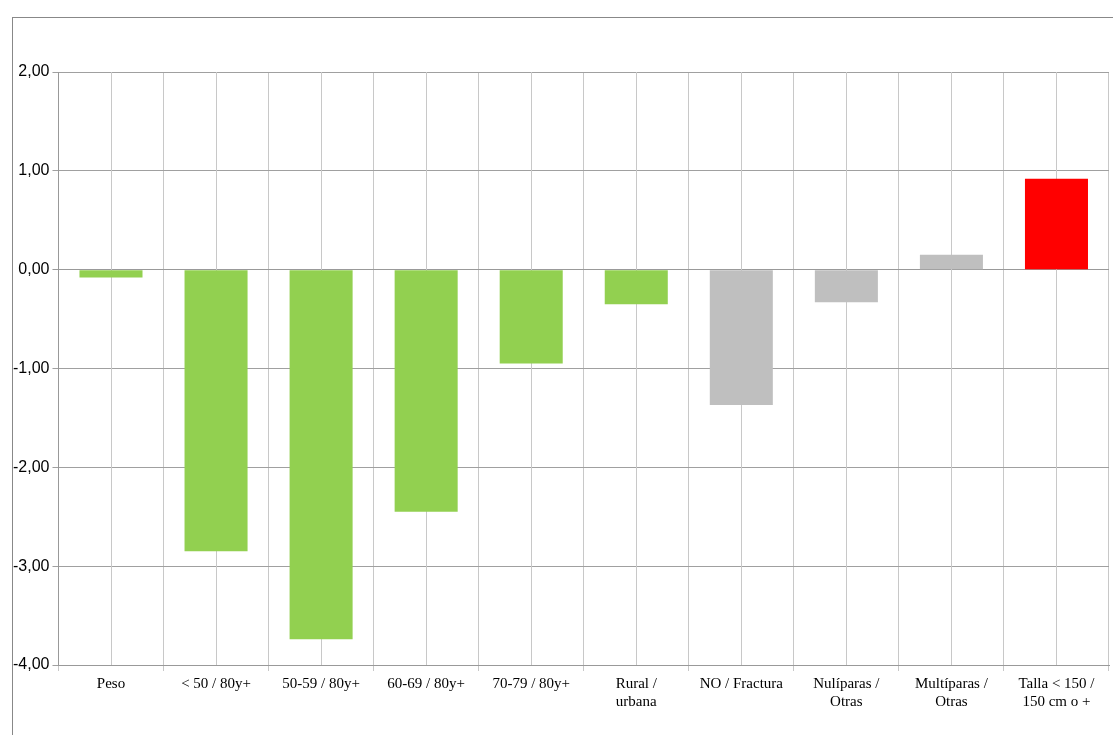 The height and width of the screenshot is (735, 1113). What do you see at coordinates (31, 664) in the screenshot?
I see `y-tick-label: -4,00` at bounding box center [31, 664].